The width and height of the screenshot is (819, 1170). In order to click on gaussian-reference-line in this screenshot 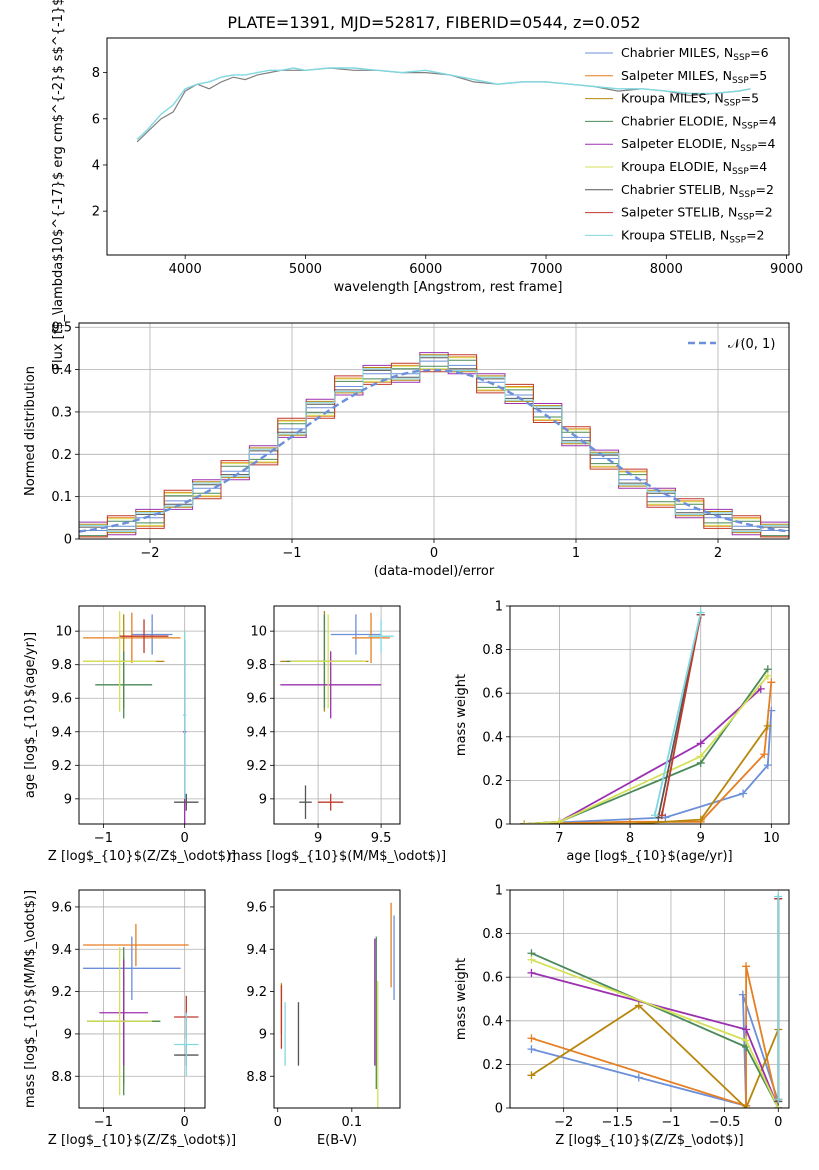, I will do `click(434, 450)`.